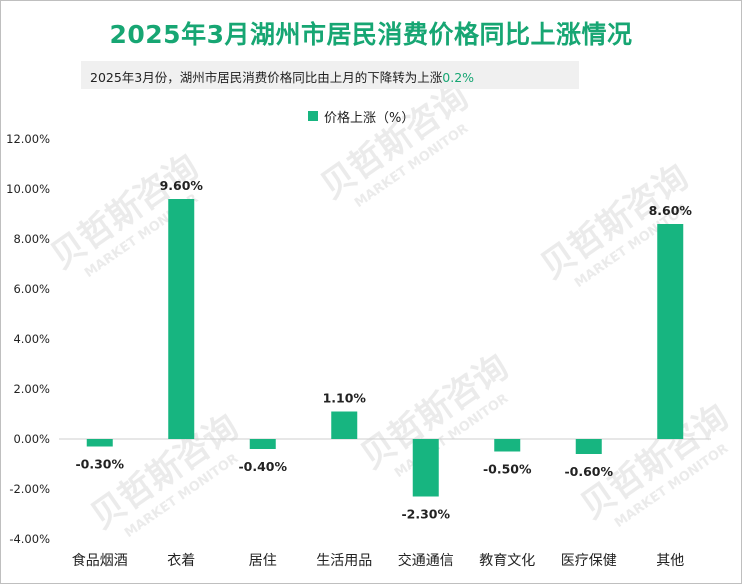 This screenshot has width=742, height=584. I want to click on data-label: 1.10%, so click(345, 398).